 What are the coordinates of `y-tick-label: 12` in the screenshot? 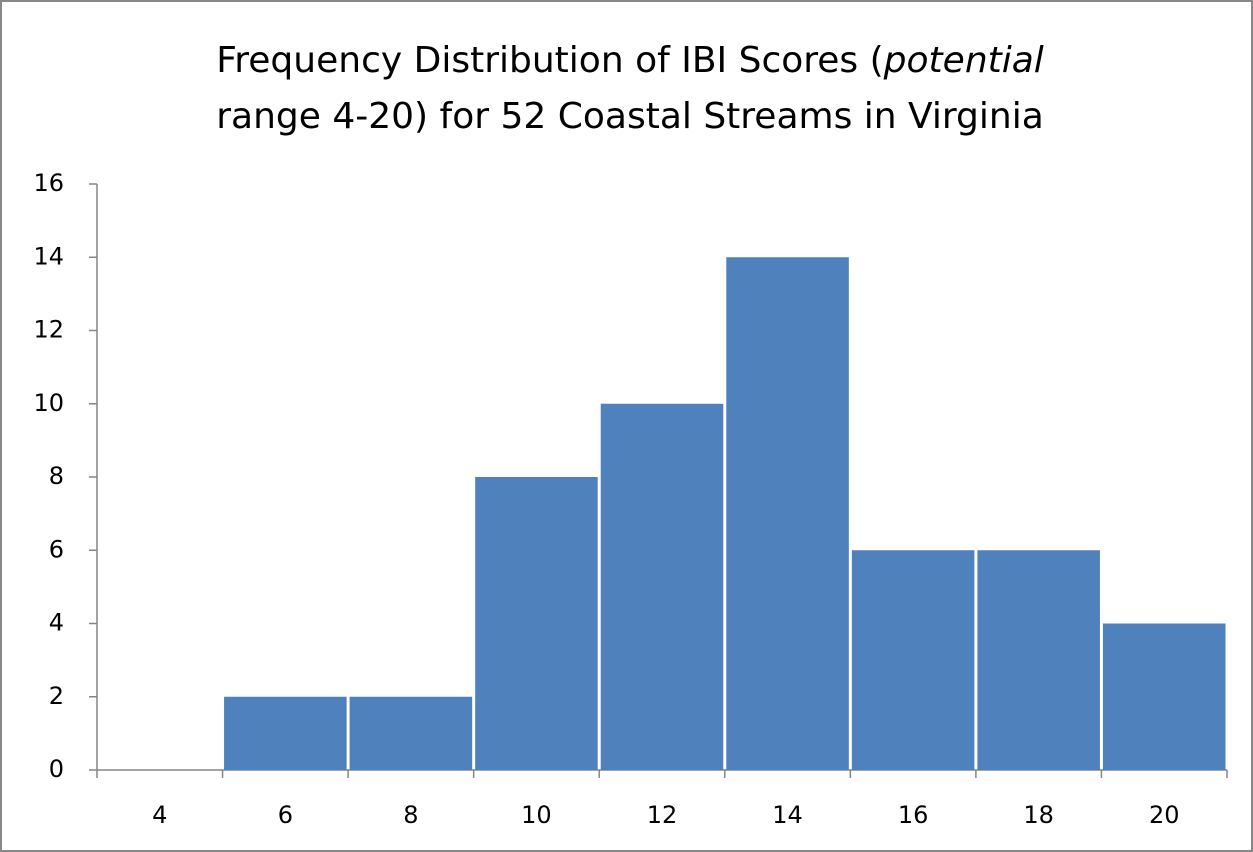 It's located at (48, 330).